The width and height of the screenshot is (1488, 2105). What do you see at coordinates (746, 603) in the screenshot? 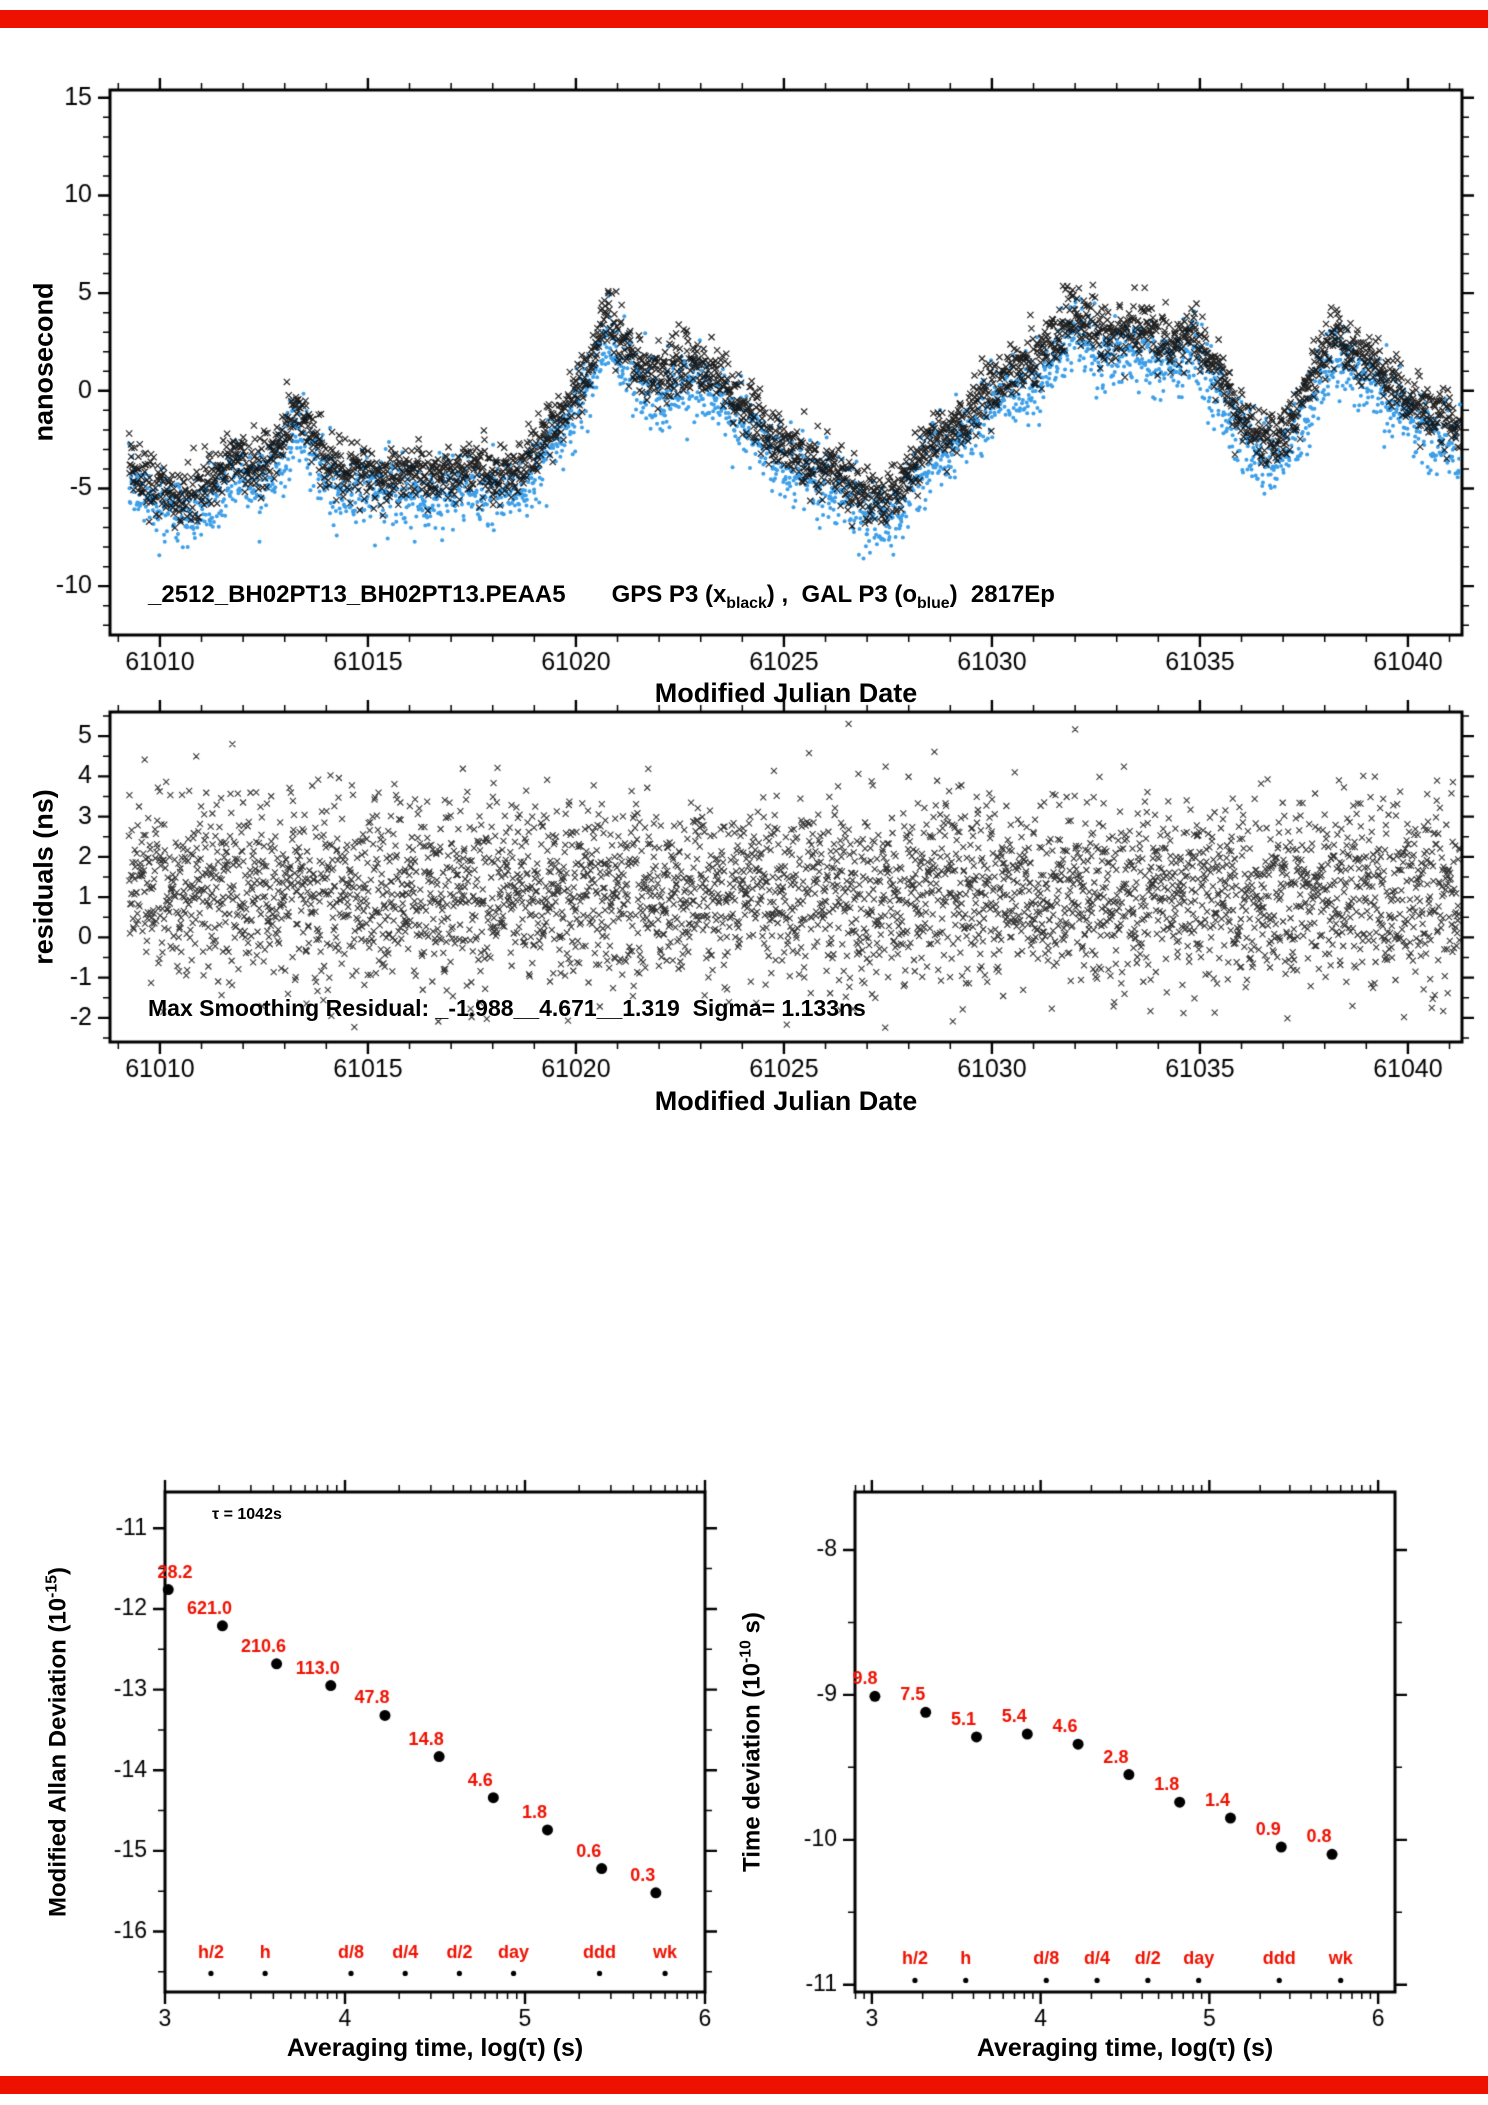
I see `series1-color-subscript: black` at bounding box center [746, 603].